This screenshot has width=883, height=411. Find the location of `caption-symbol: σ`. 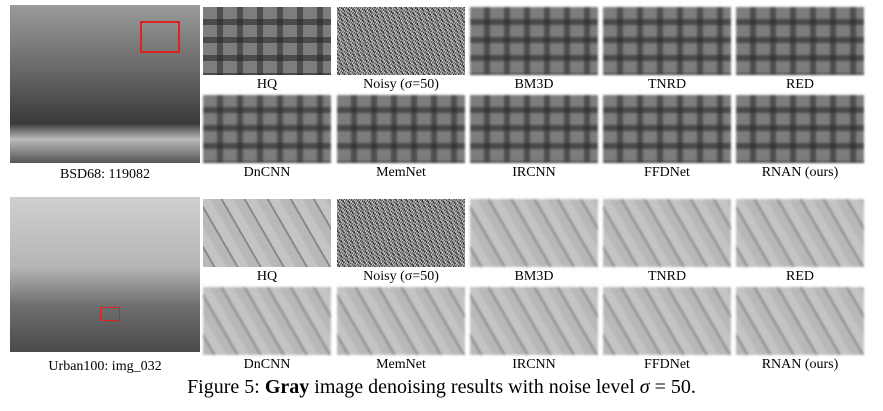

caption-symbol: σ is located at coordinates (644, 387).